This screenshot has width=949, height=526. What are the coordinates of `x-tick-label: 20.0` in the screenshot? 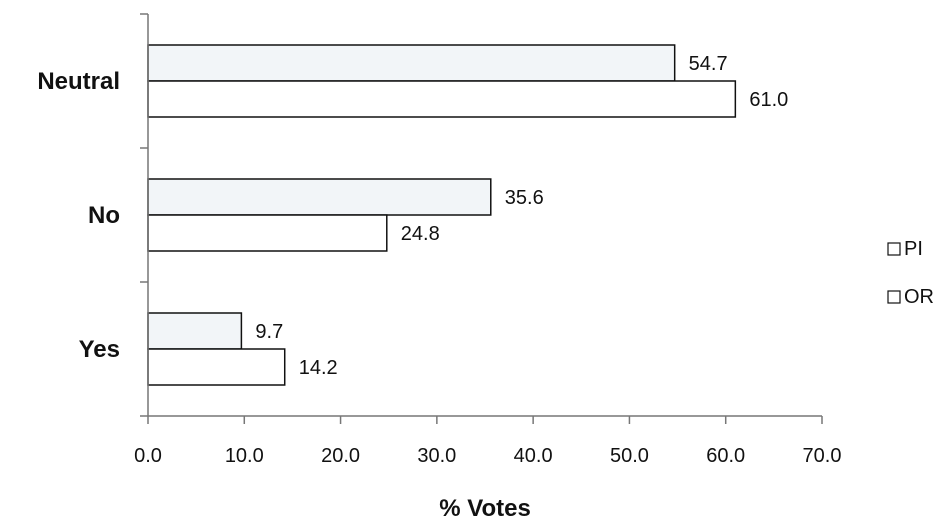 It's located at (340, 456).